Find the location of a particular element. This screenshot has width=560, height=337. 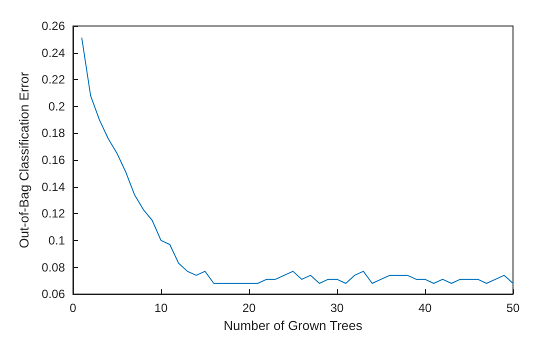

y-tick-label: 0.08 is located at coordinates (54, 267).